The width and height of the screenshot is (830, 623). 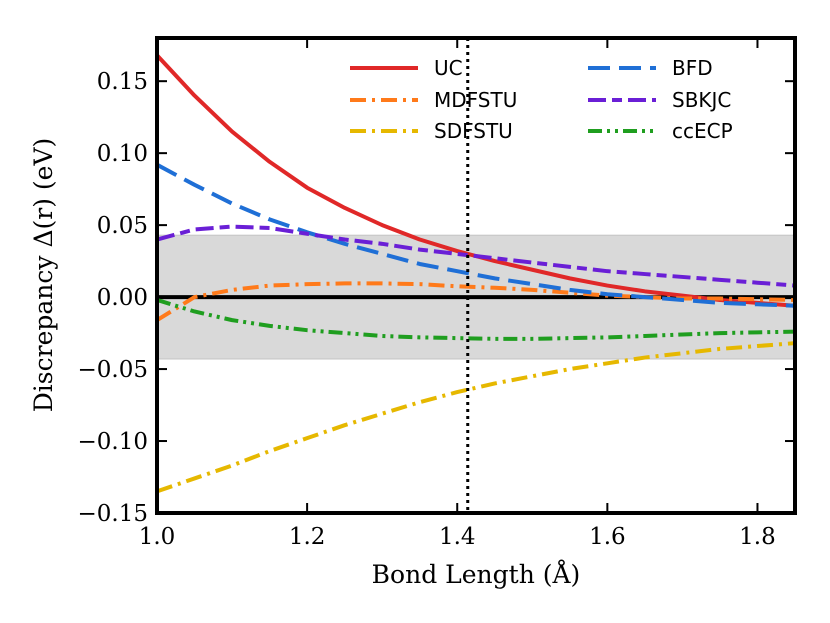 I want to click on x-axis-label: Bond Length (Å), so click(x=476, y=574).